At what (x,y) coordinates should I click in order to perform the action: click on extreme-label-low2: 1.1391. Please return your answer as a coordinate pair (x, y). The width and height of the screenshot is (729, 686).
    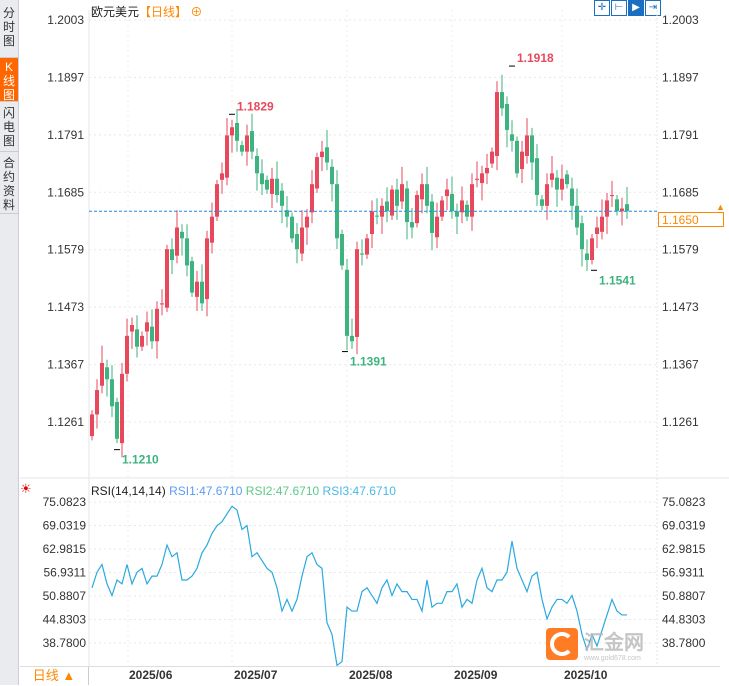
    Looking at the image, I should click on (368, 362).